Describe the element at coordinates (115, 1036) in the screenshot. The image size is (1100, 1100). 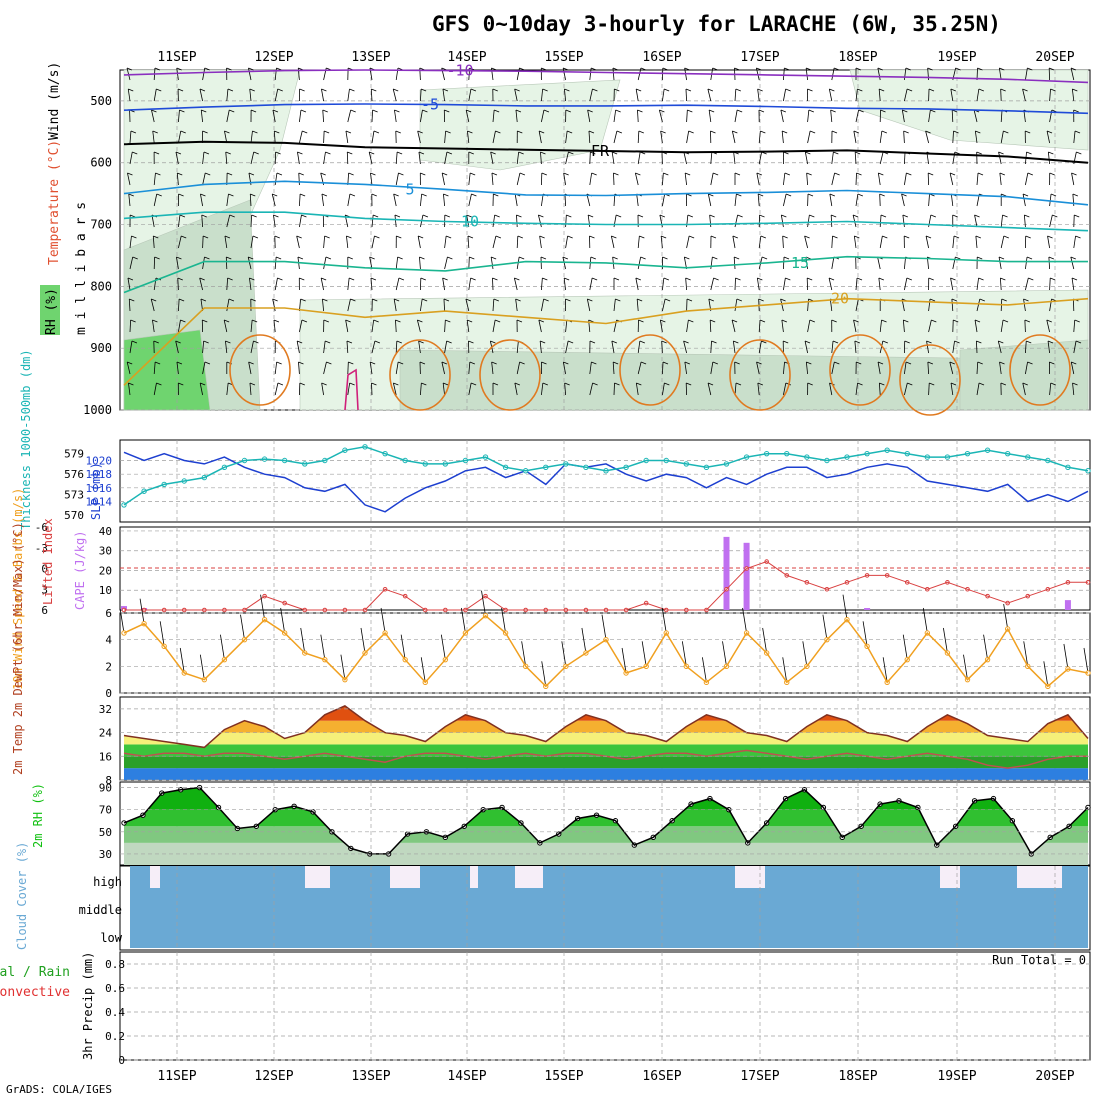
I see `precip-tick-label: 0.2` at that location.